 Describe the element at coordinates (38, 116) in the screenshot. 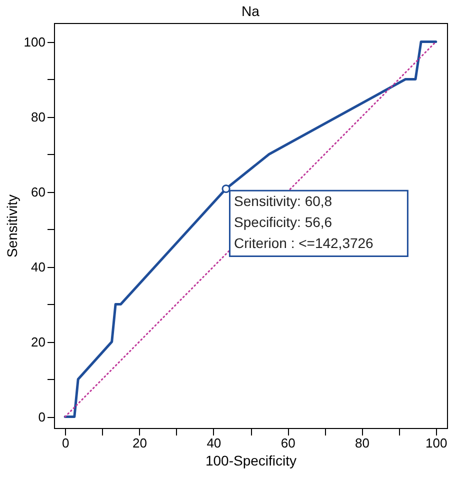

I see `y-tick-label: 80` at that location.